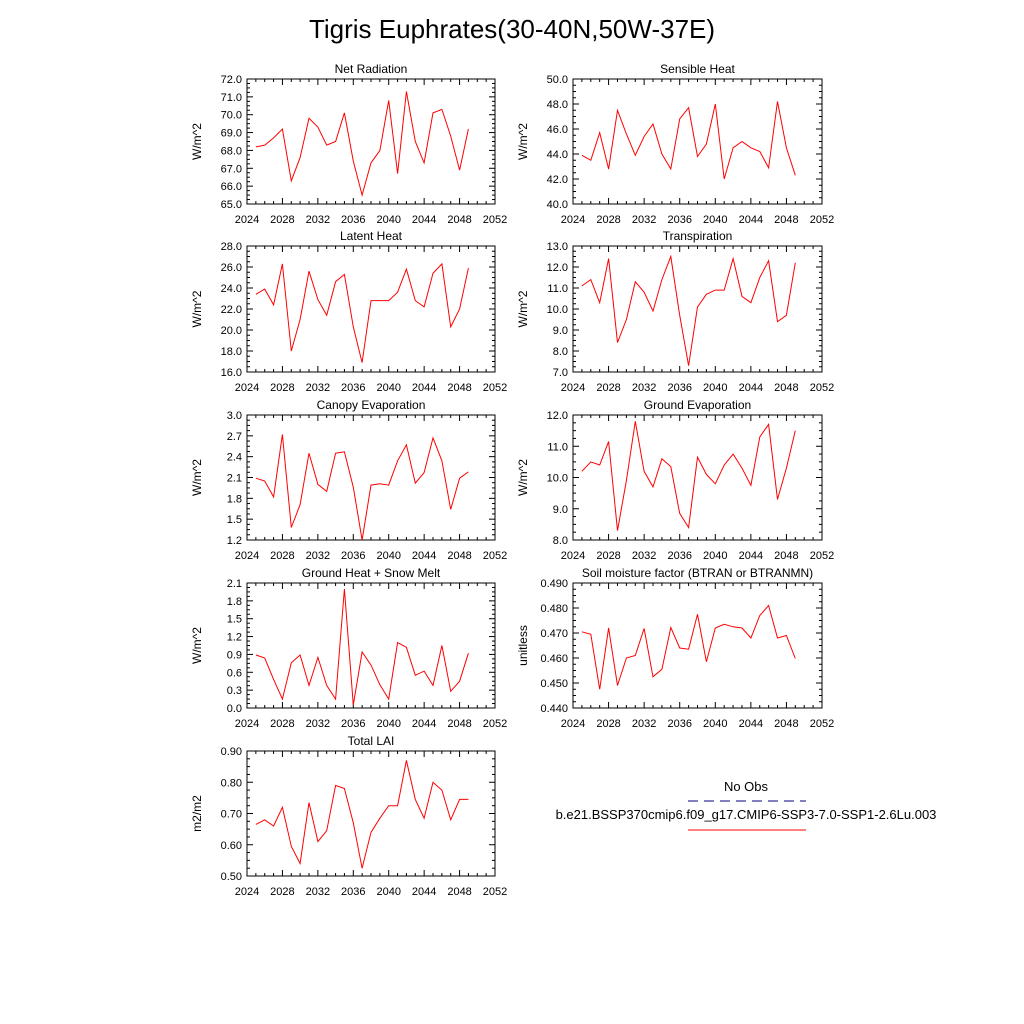 This screenshot has height=1024, width=1024. I want to click on y-tick-label: 40.0, so click(557, 205).